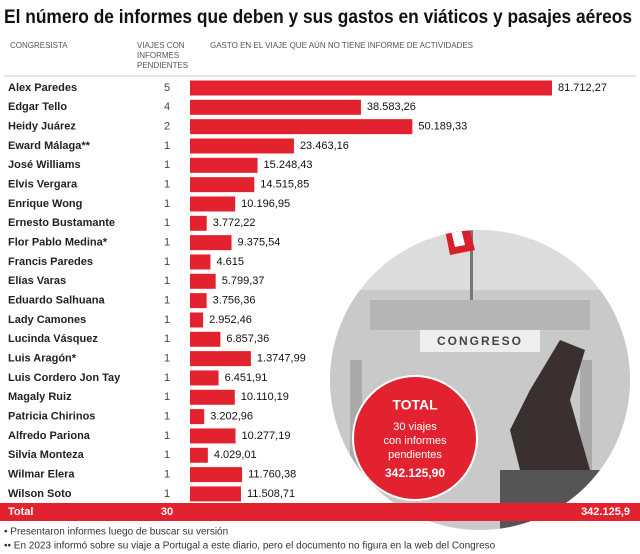  I want to click on congress-member: Alfredo Pariona, so click(49, 436).